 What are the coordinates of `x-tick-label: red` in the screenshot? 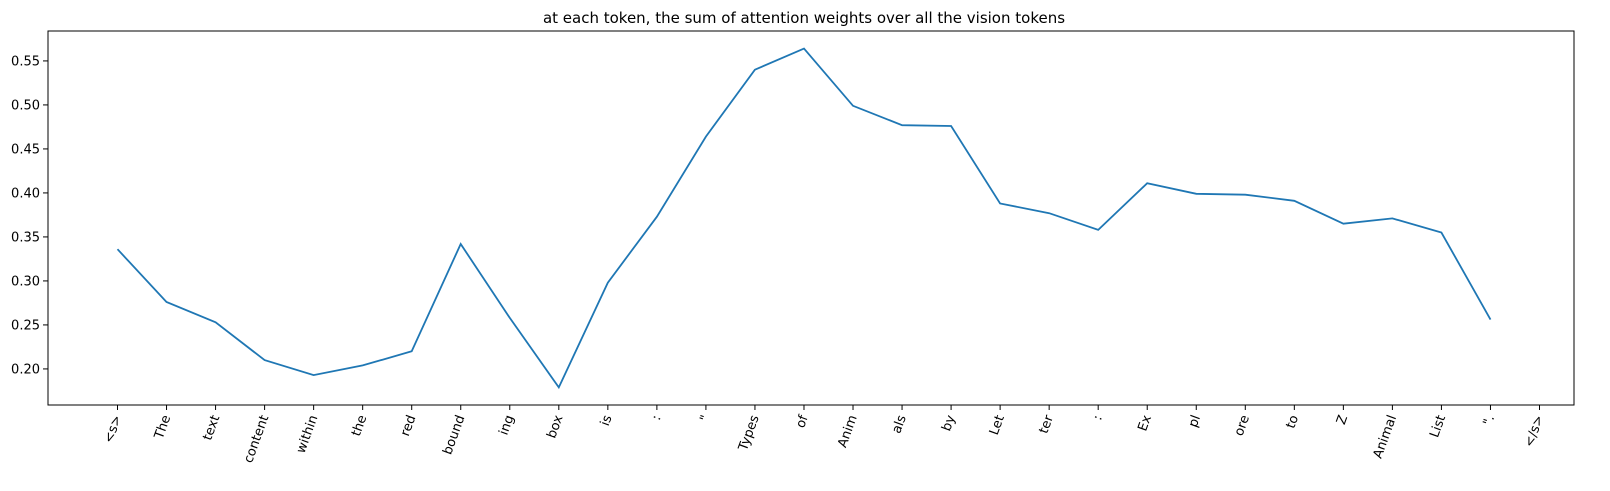 It's located at (408, 425).